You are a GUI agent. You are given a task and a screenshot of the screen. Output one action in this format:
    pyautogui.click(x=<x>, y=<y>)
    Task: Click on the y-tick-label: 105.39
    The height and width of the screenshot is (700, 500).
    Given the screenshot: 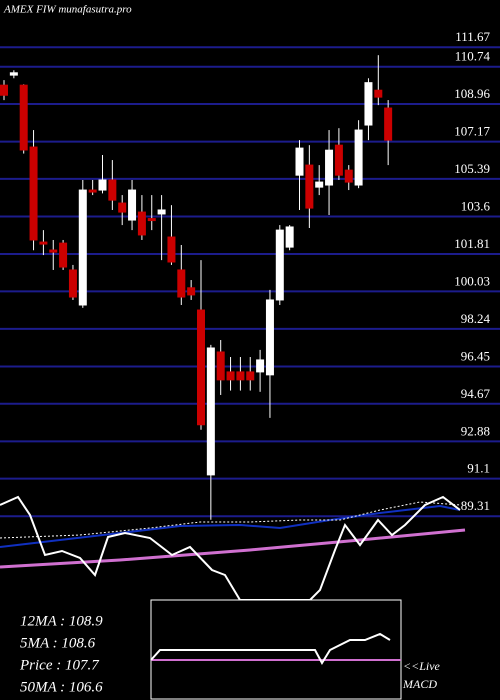 What is the action you would take?
    pyautogui.click(x=472, y=168)
    